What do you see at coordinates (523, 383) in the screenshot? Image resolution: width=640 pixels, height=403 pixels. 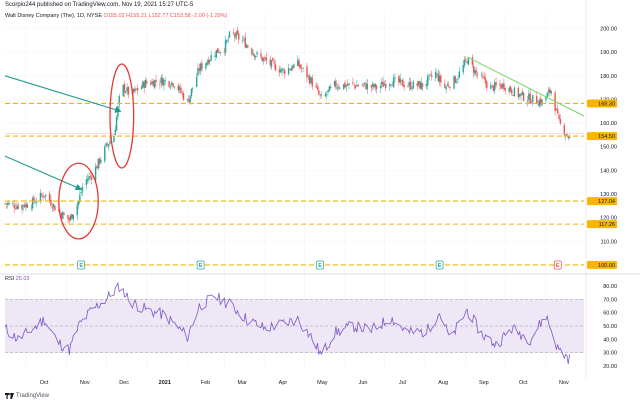 I see `x-tick-label: Oct` at bounding box center [523, 383].